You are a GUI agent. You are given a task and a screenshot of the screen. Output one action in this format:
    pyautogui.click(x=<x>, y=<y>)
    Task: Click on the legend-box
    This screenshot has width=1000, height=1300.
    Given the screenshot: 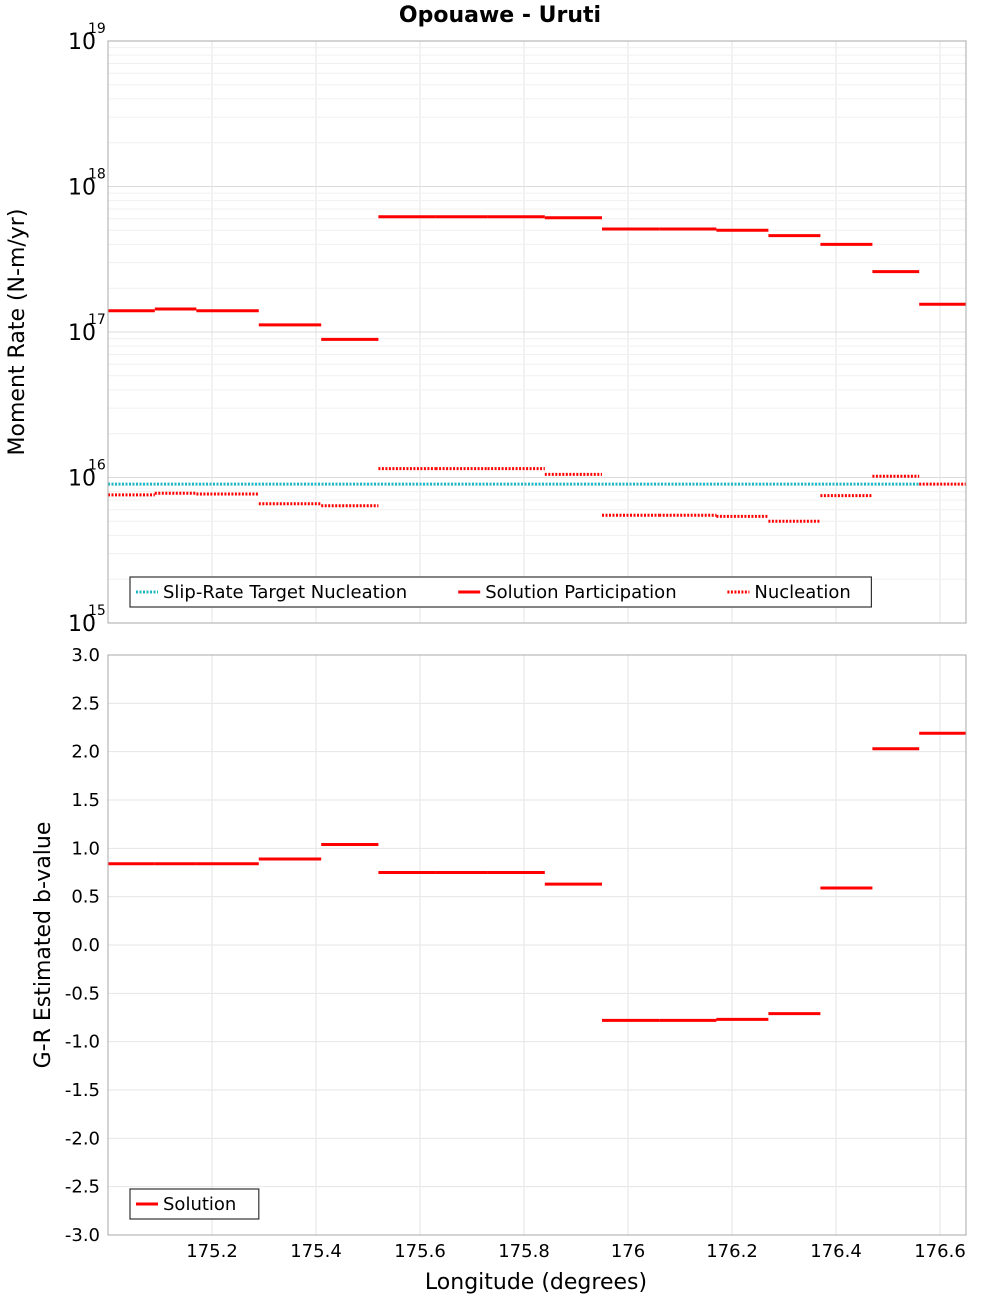 What is the action you would take?
    pyautogui.click(x=501, y=592)
    